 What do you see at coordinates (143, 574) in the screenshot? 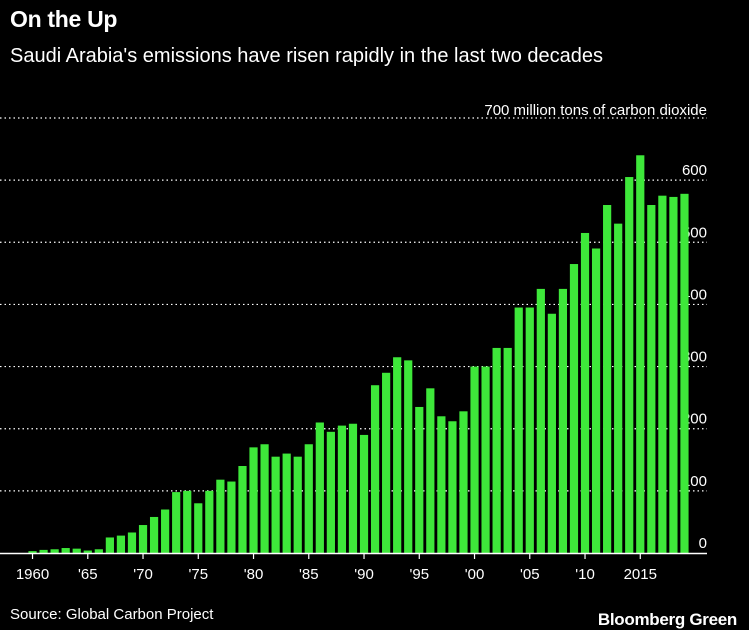
I see `x-tick-label-1970: '70` at bounding box center [143, 574].